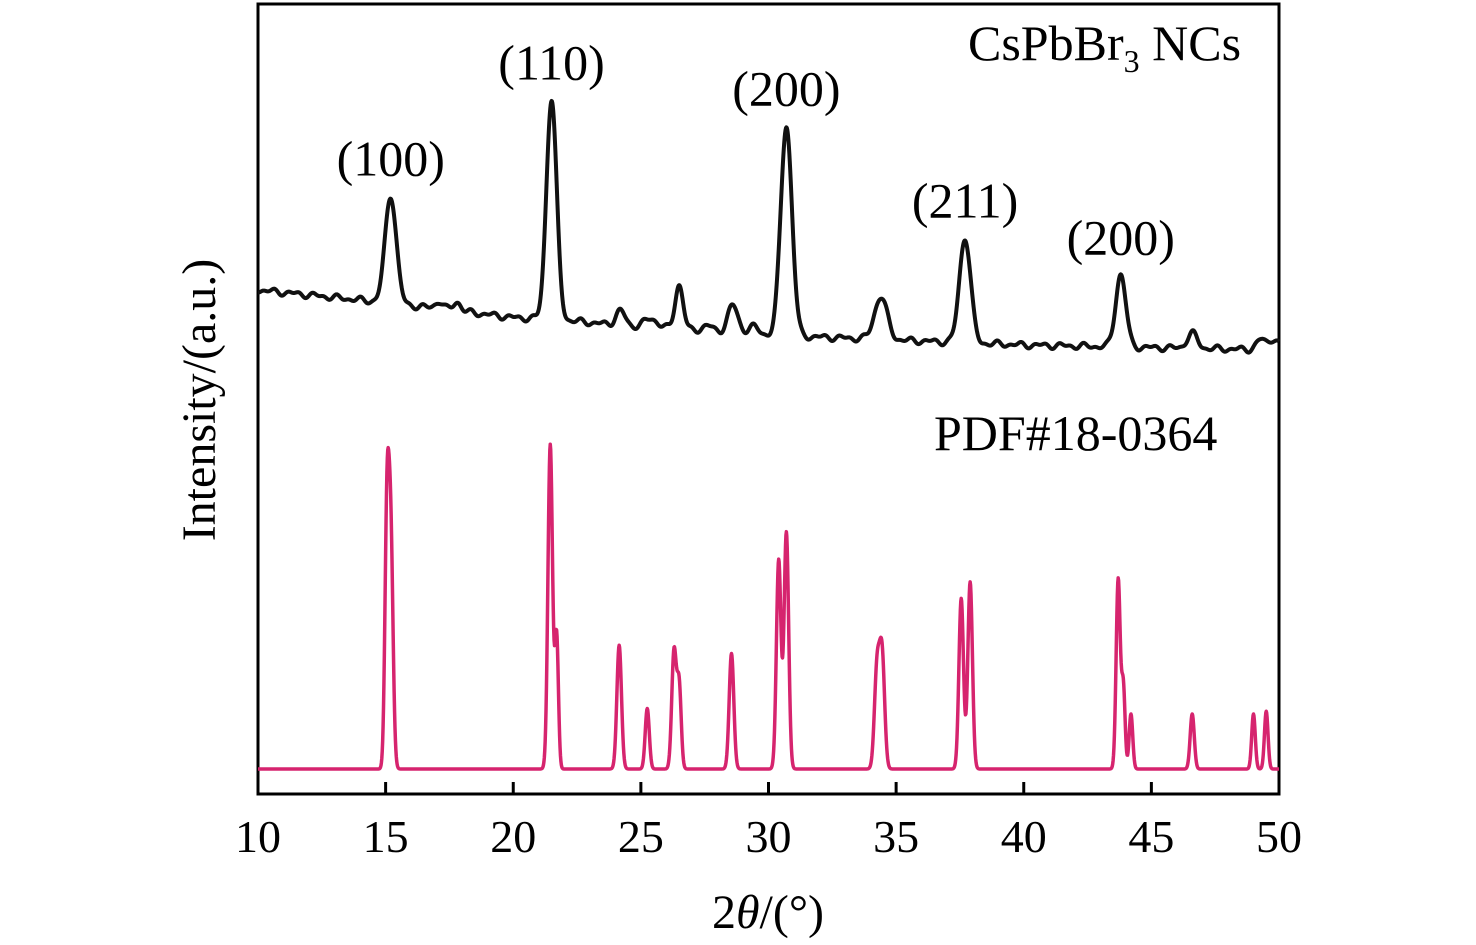  What do you see at coordinates (1279, 836) in the screenshot?
I see `x-tick-label: 50` at bounding box center [1279, 836].